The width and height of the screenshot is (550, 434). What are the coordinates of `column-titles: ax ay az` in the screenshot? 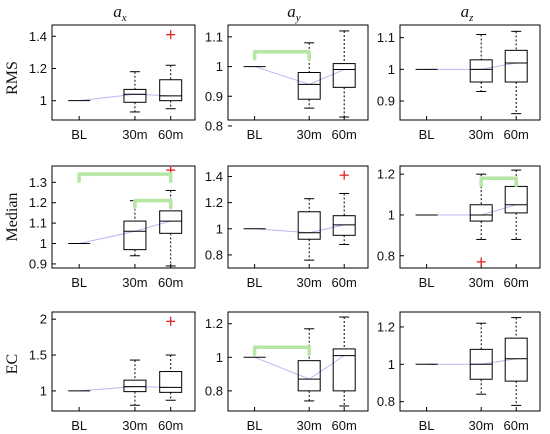 It's located at (293, 13).